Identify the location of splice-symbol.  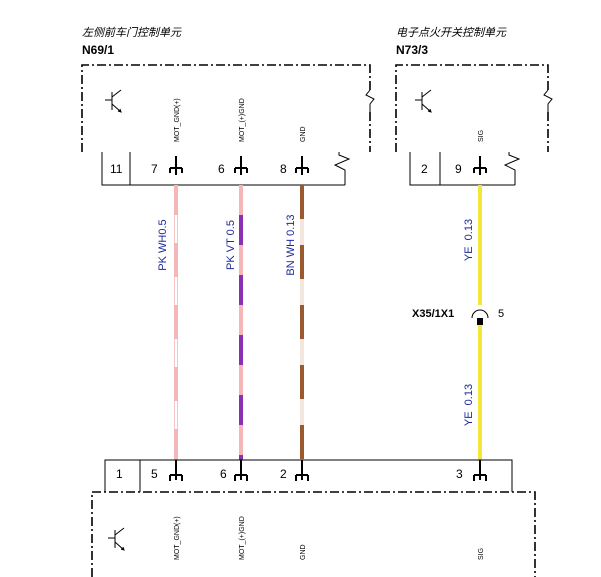
(480, 314).